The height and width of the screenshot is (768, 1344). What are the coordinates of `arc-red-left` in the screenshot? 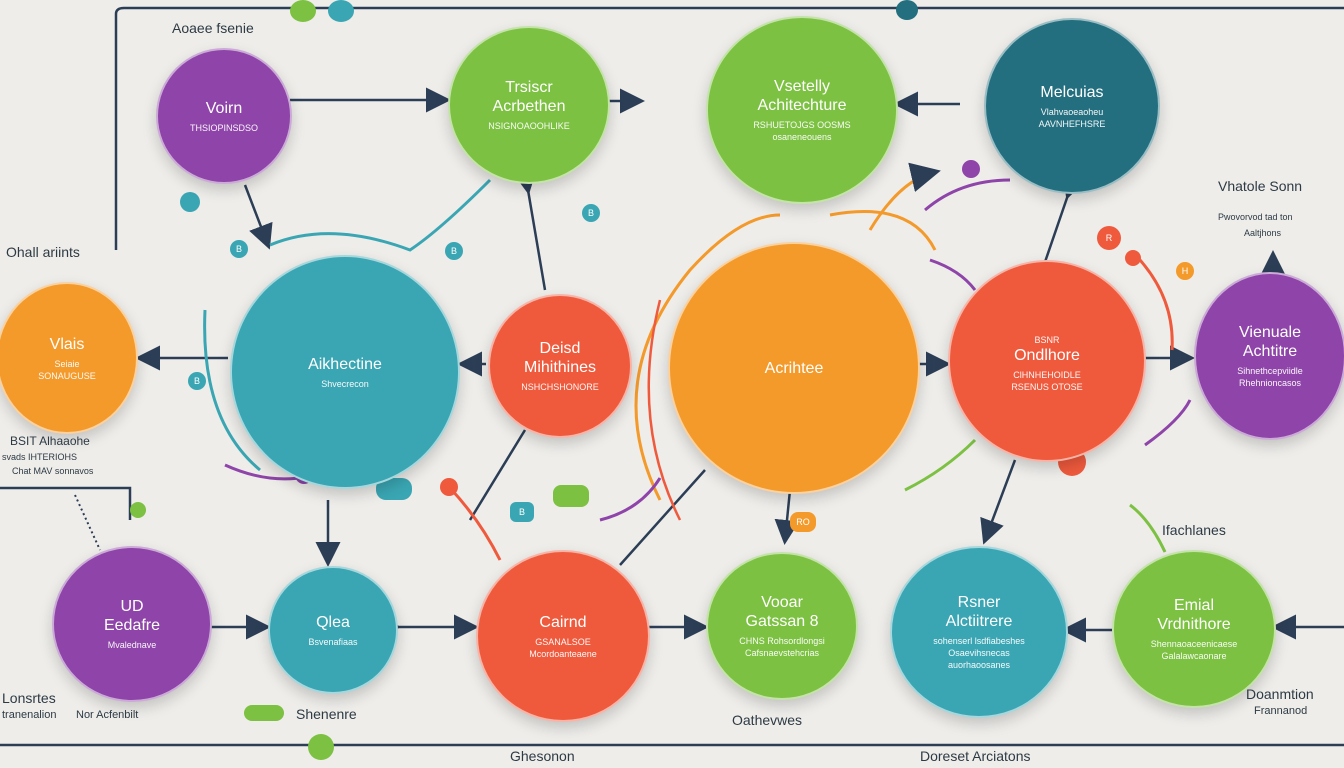 It's located at (475, 523).